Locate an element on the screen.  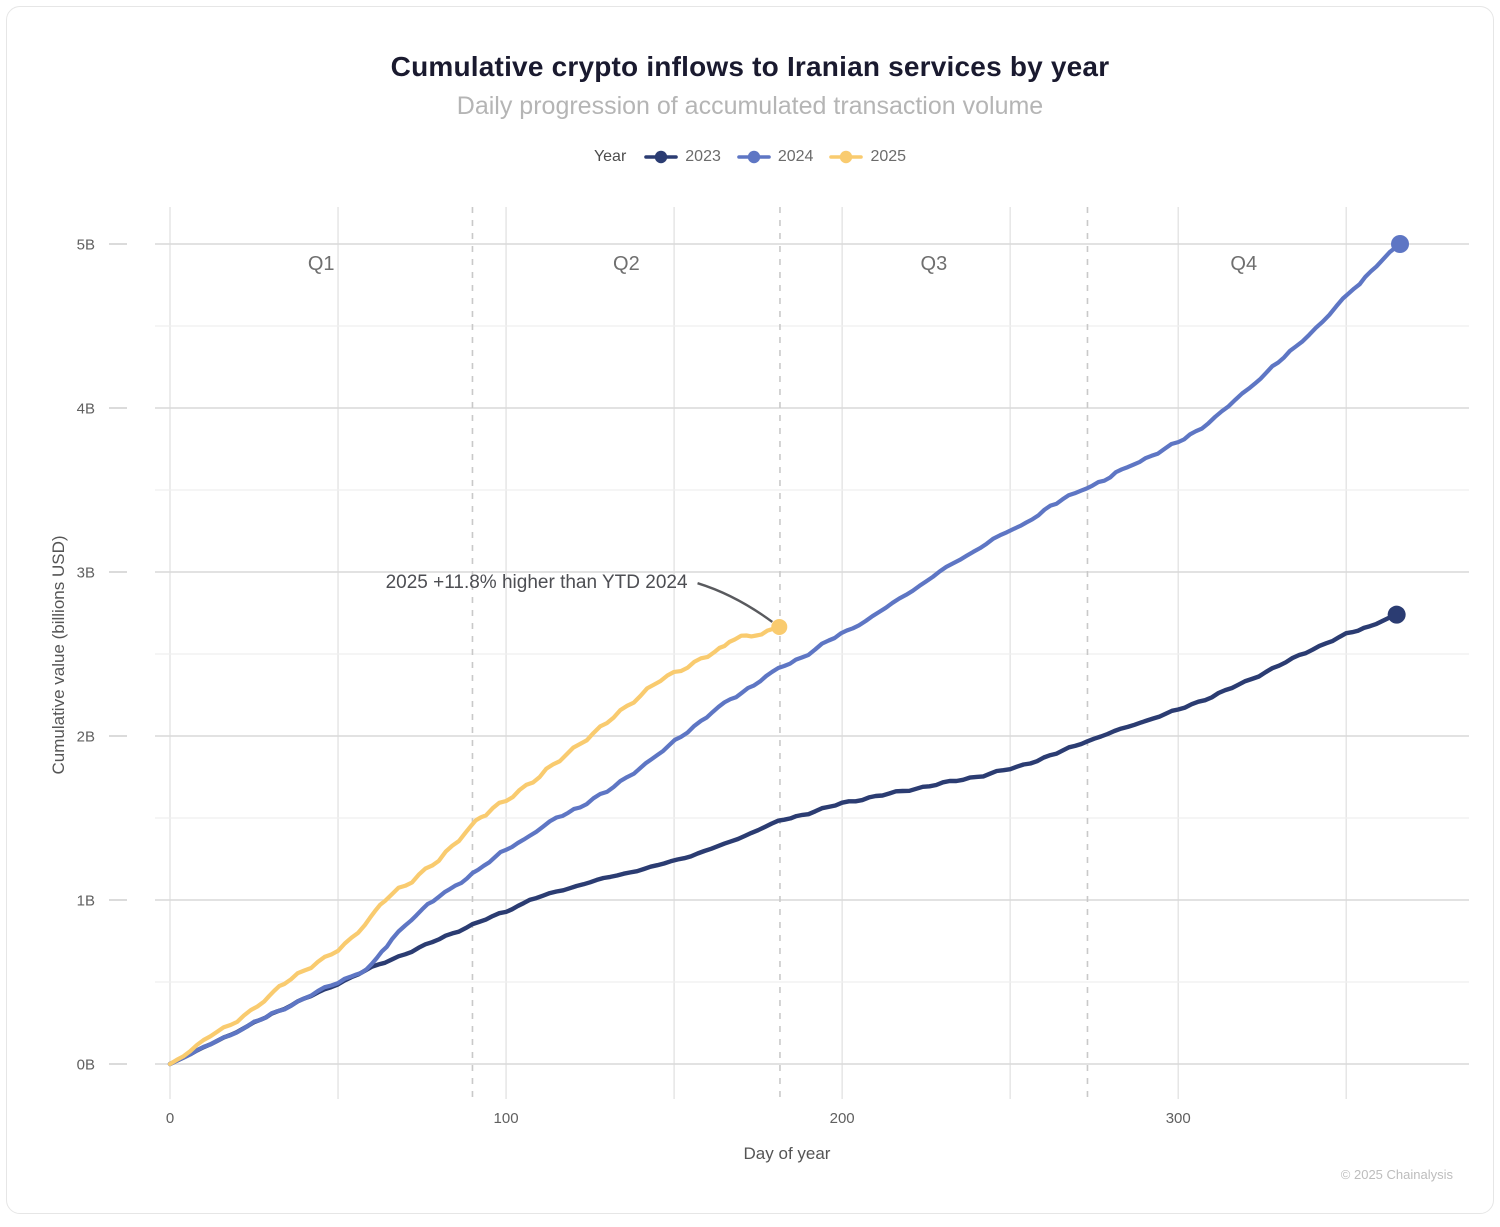
y-tick-label: 1B is located at coordinates (86, 901).